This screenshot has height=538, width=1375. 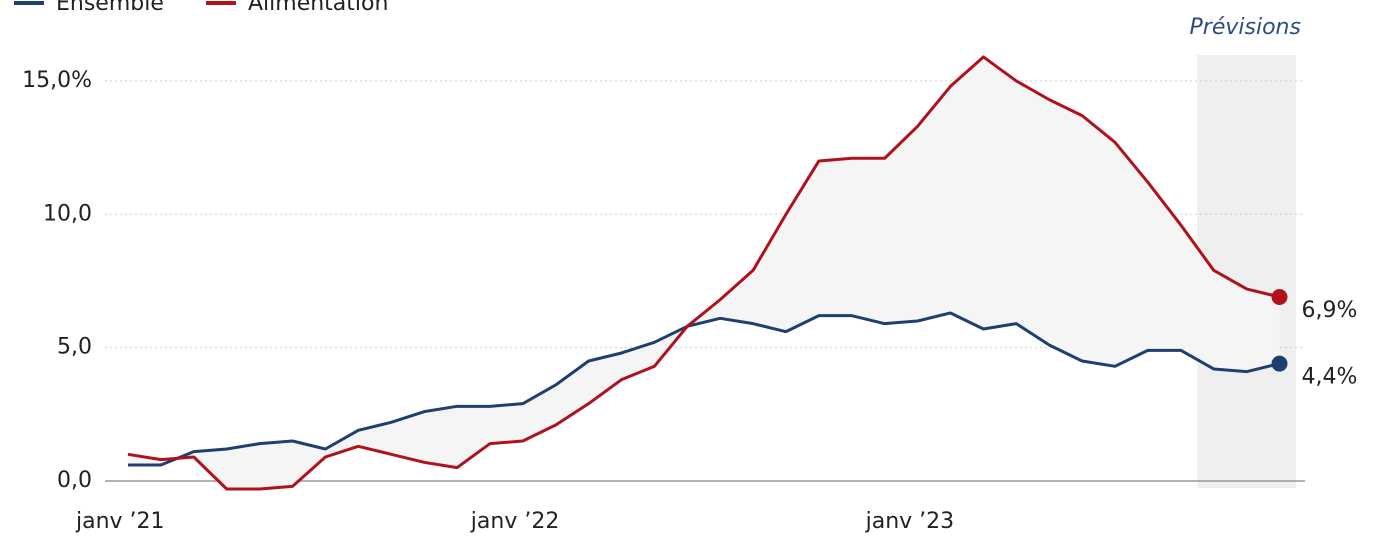 What do you see at coordinates (515, 521) in the screenshot?
I see `x-tick-label: janv ’22` at bounding box center [515, 521].